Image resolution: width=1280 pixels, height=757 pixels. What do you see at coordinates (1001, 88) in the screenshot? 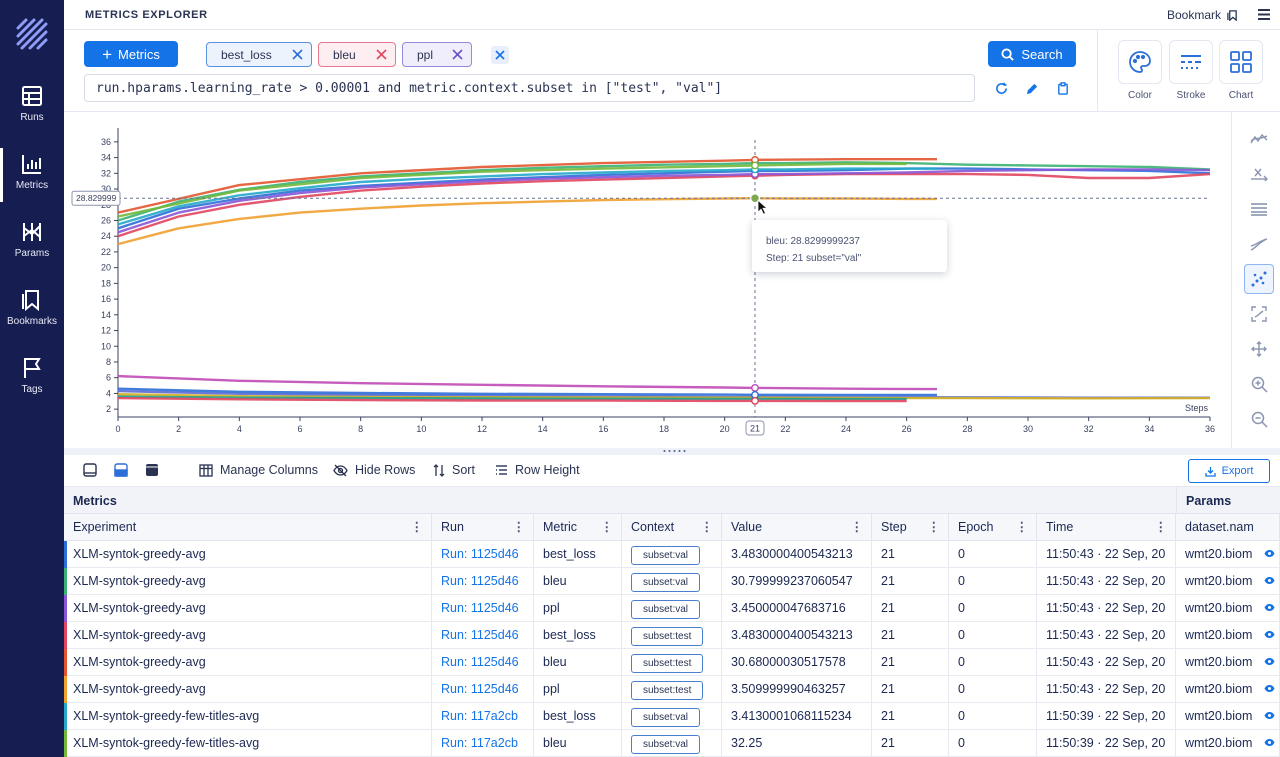
I see `reset-query-button` at bounding box center [1001, 88].